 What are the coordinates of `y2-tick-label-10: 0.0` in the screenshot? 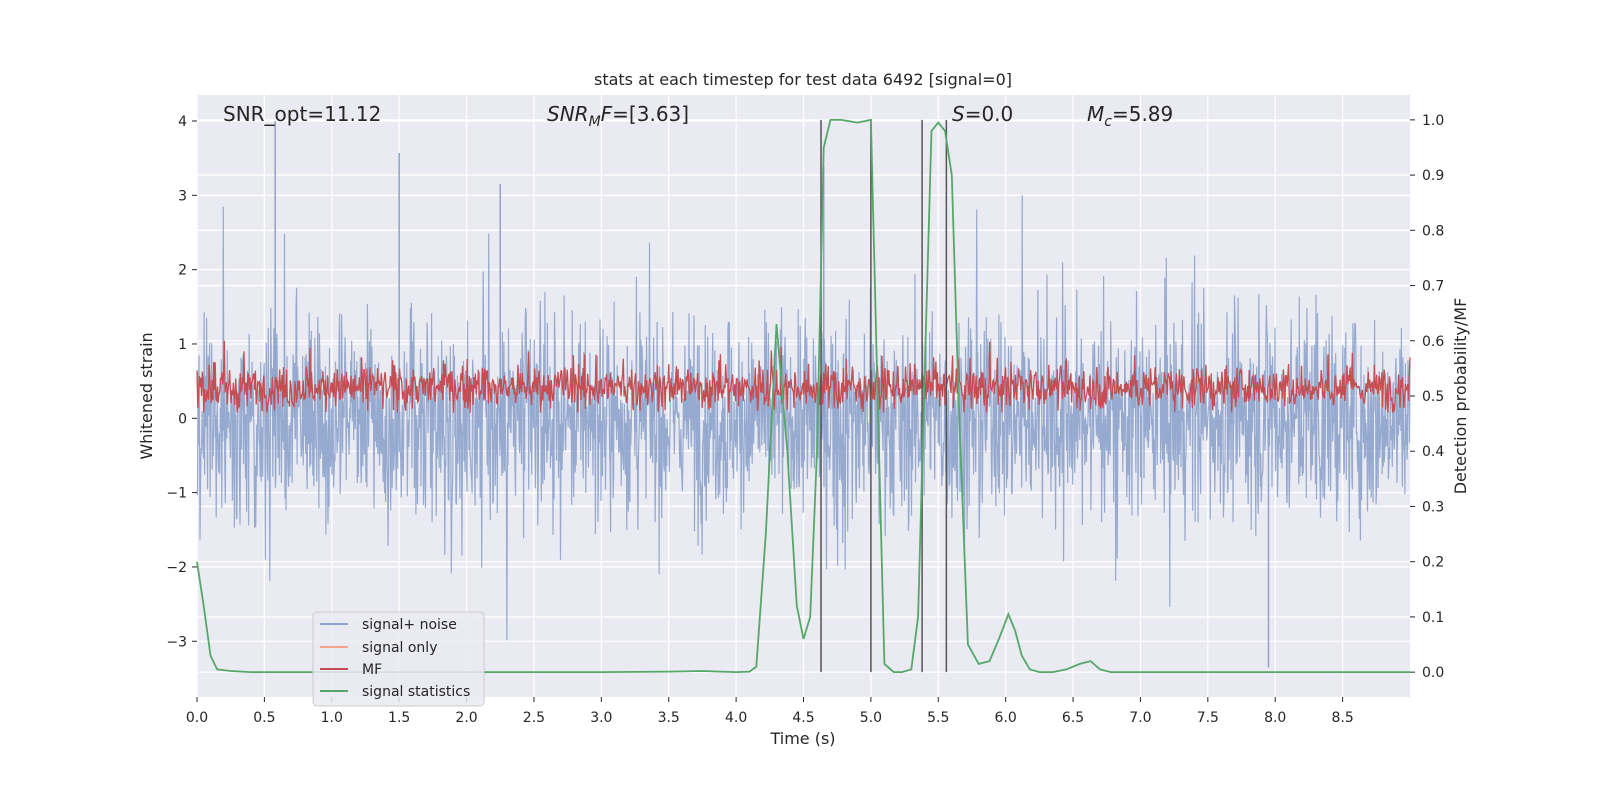 It's located at (1433, 673).